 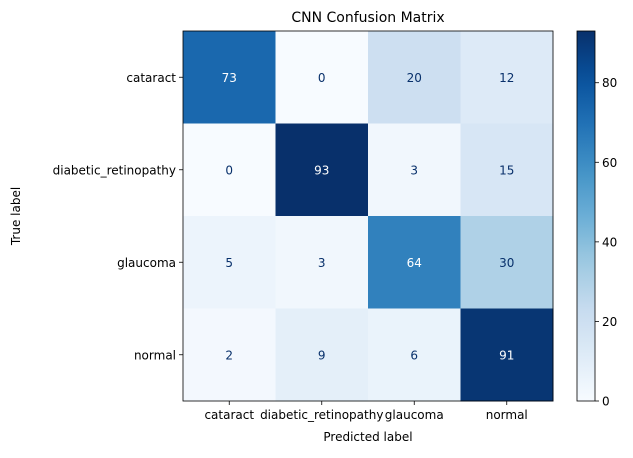 What do you see at coordinates (151, 78) in the screenshot?
I see `y-tick-label: cataract` at bounding box center [151, 78].